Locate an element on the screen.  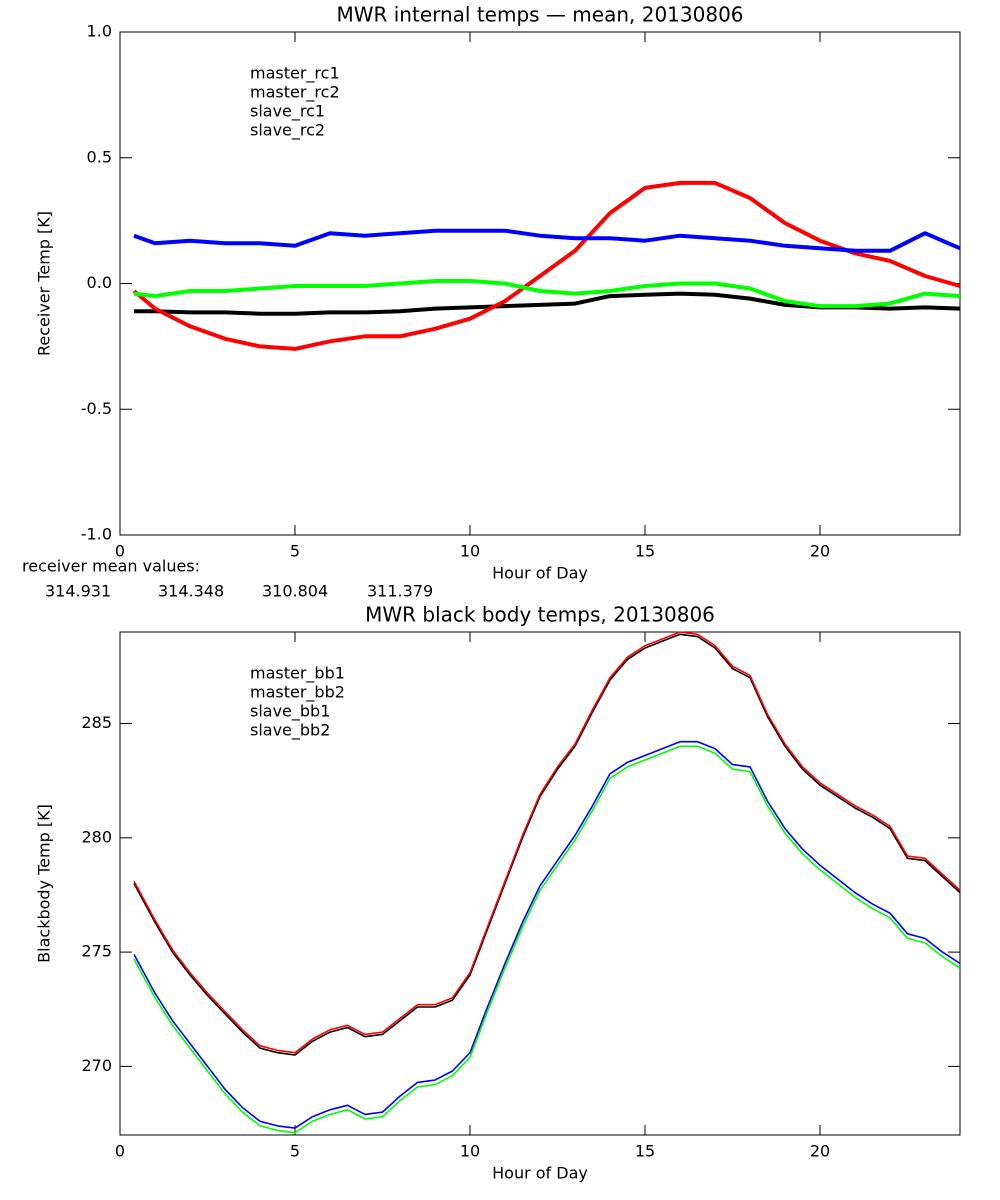
annotation-value: 311.379 is located at coordinates (400, 591).